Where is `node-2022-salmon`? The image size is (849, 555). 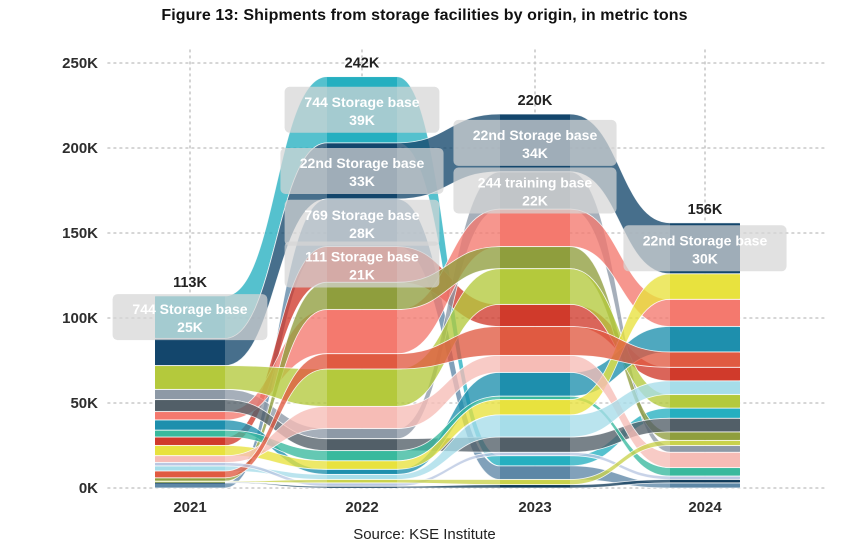
node-2022-salmon is located at coordinates (362, 332).